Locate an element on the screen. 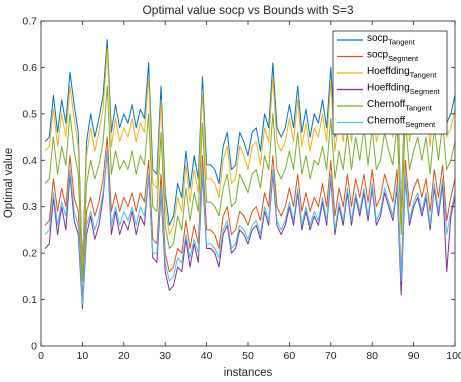  legend-entry-label: socpTangent is located at coordinates (391, 40).